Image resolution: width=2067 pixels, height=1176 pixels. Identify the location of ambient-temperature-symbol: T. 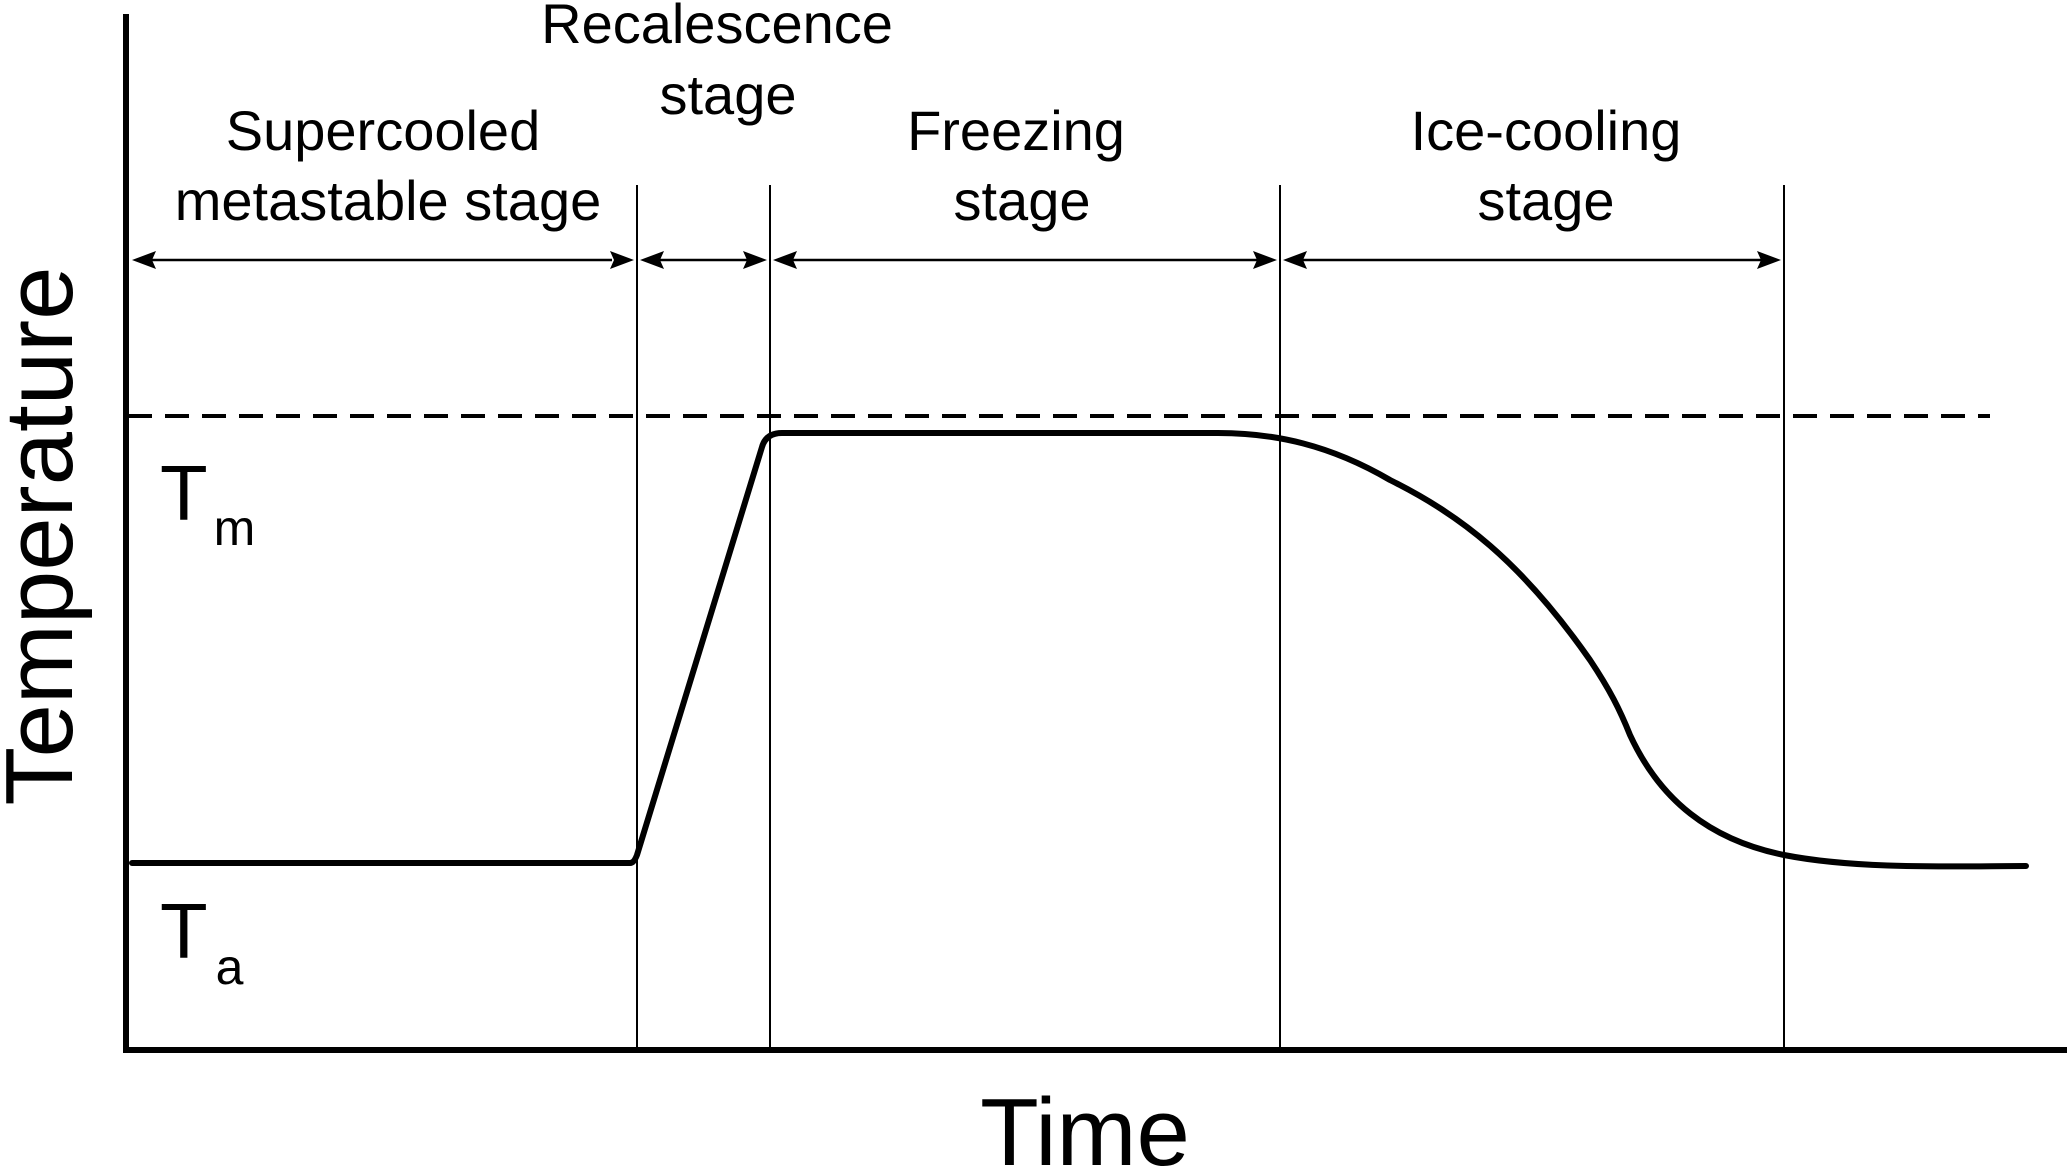
(184, 931).